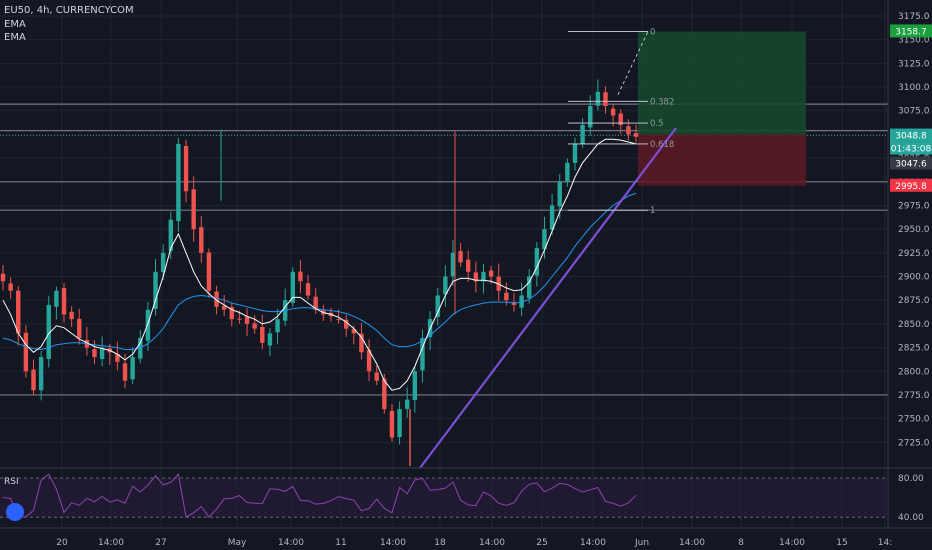 The width and height of the screenshot is (932, 550). Describe the element at coordinates (662, 102) in the screenshot. I see `fib-level-label: 0.382` at that location.